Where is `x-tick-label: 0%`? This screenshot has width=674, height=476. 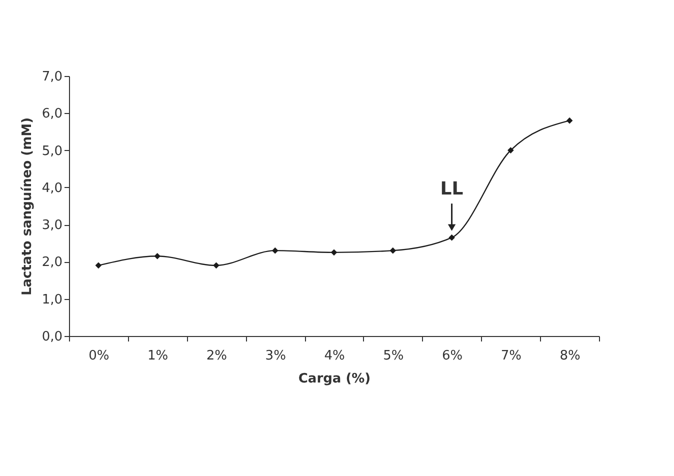
x-tick-label: 0% is located at coordinates (99, 356).